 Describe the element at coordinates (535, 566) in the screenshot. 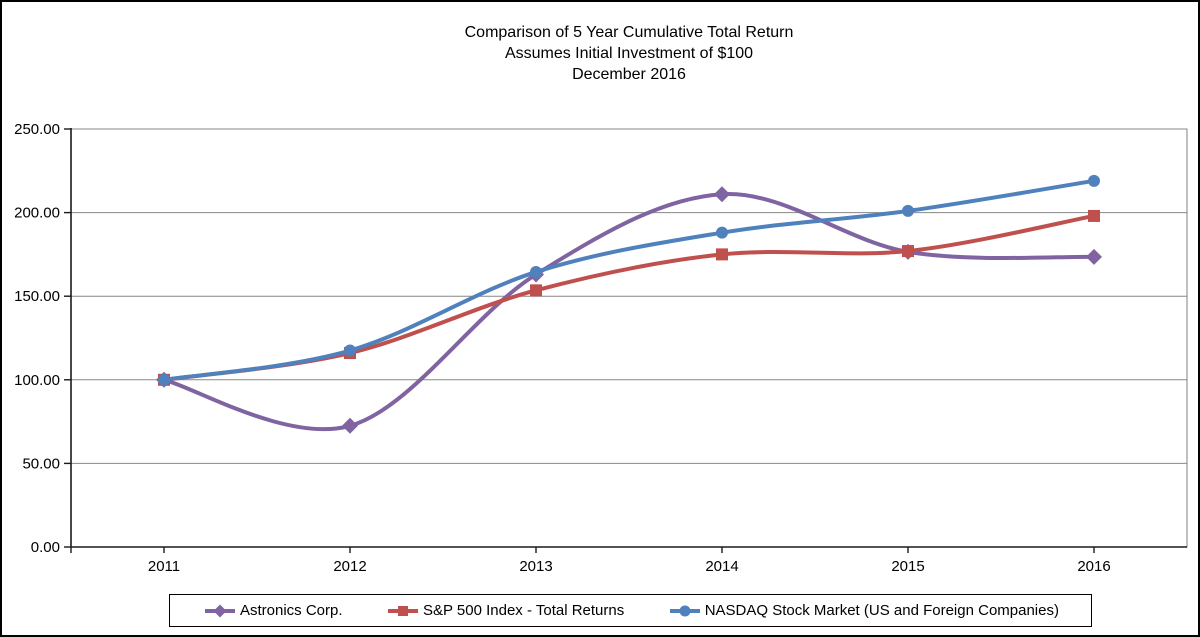

I see `x-axis-tick-label: 2013` at that location.